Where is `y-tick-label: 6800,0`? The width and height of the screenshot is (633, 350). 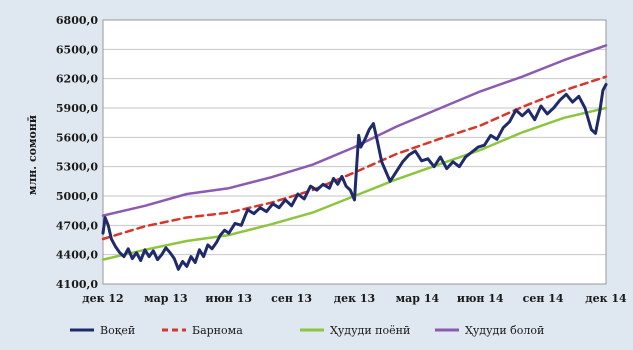
y-tick-label: 6800,0 is located at coordinates (77, 20).